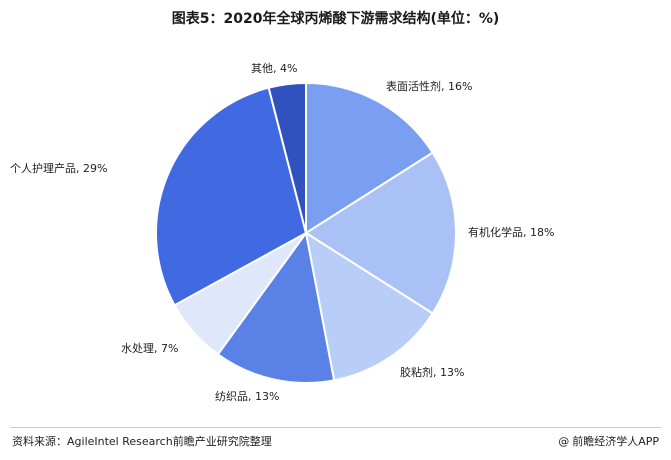 The width and height of the screenshot is (671, 460). Describe the element at coordinates (335, 19) in the screenshot. I see `chart-title: 图表5：2020年全球丙烯酸下游需求结构(单位：%)` at that location.